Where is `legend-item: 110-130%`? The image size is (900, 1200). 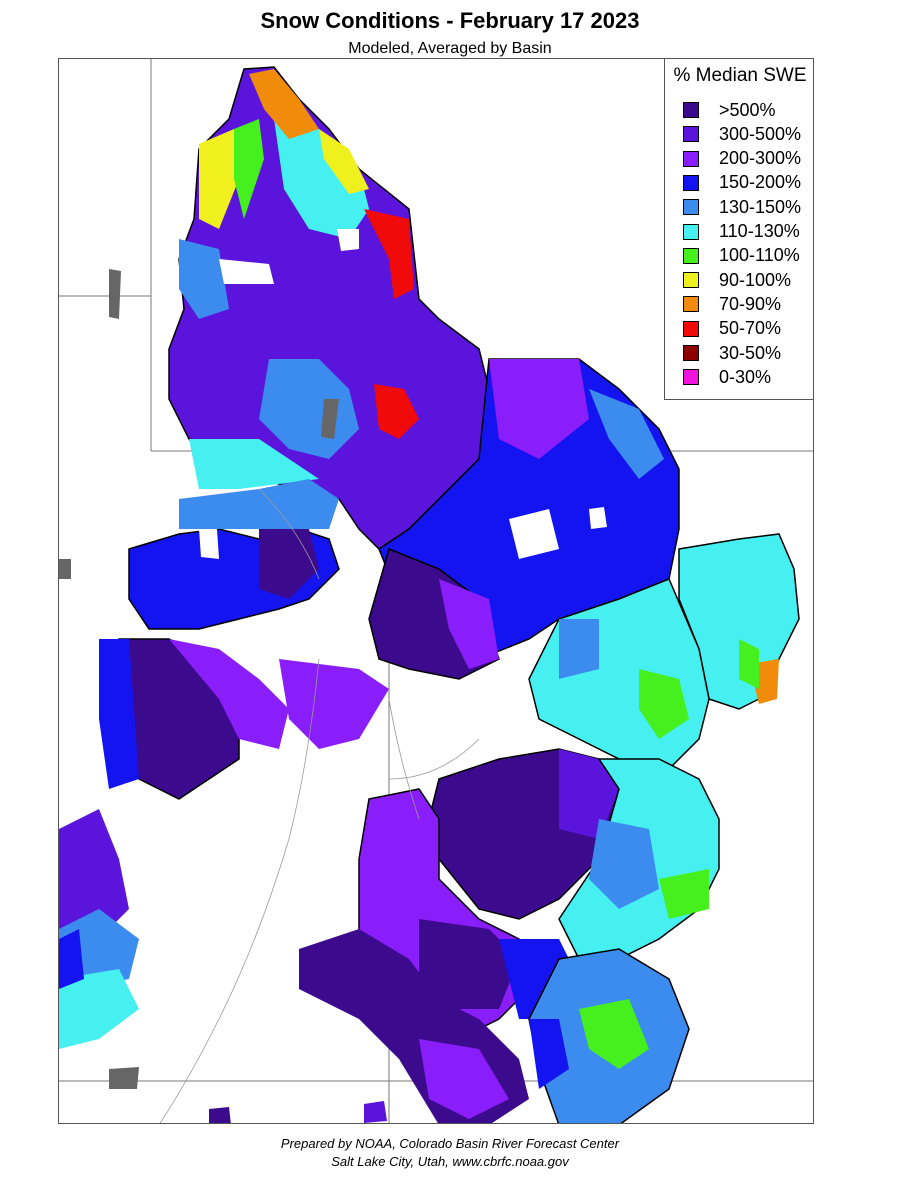 legend-item: 110-130% is located at coordinates (741, 232).